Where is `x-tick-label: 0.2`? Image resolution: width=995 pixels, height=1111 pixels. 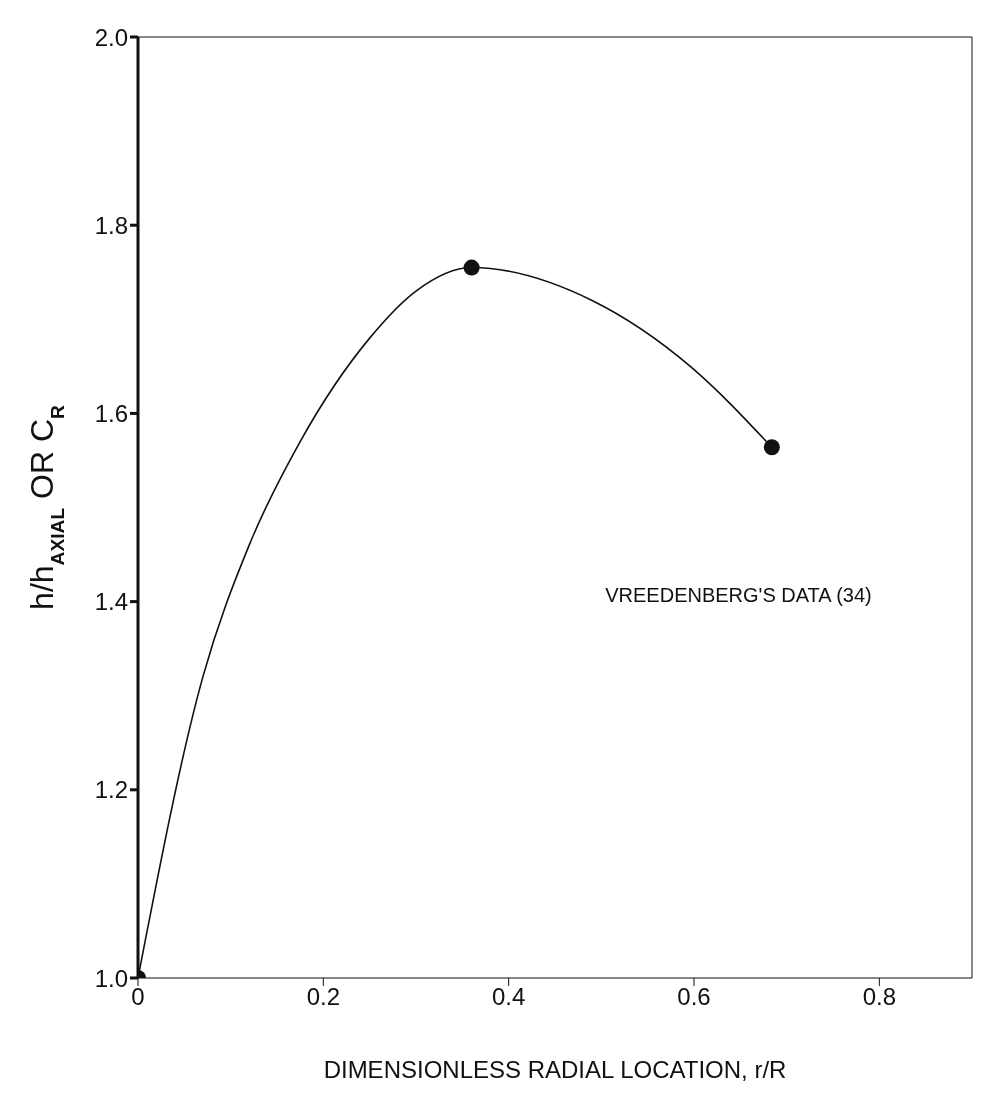 x-tick-label: 0.2 is located at coordinates (323, 997).